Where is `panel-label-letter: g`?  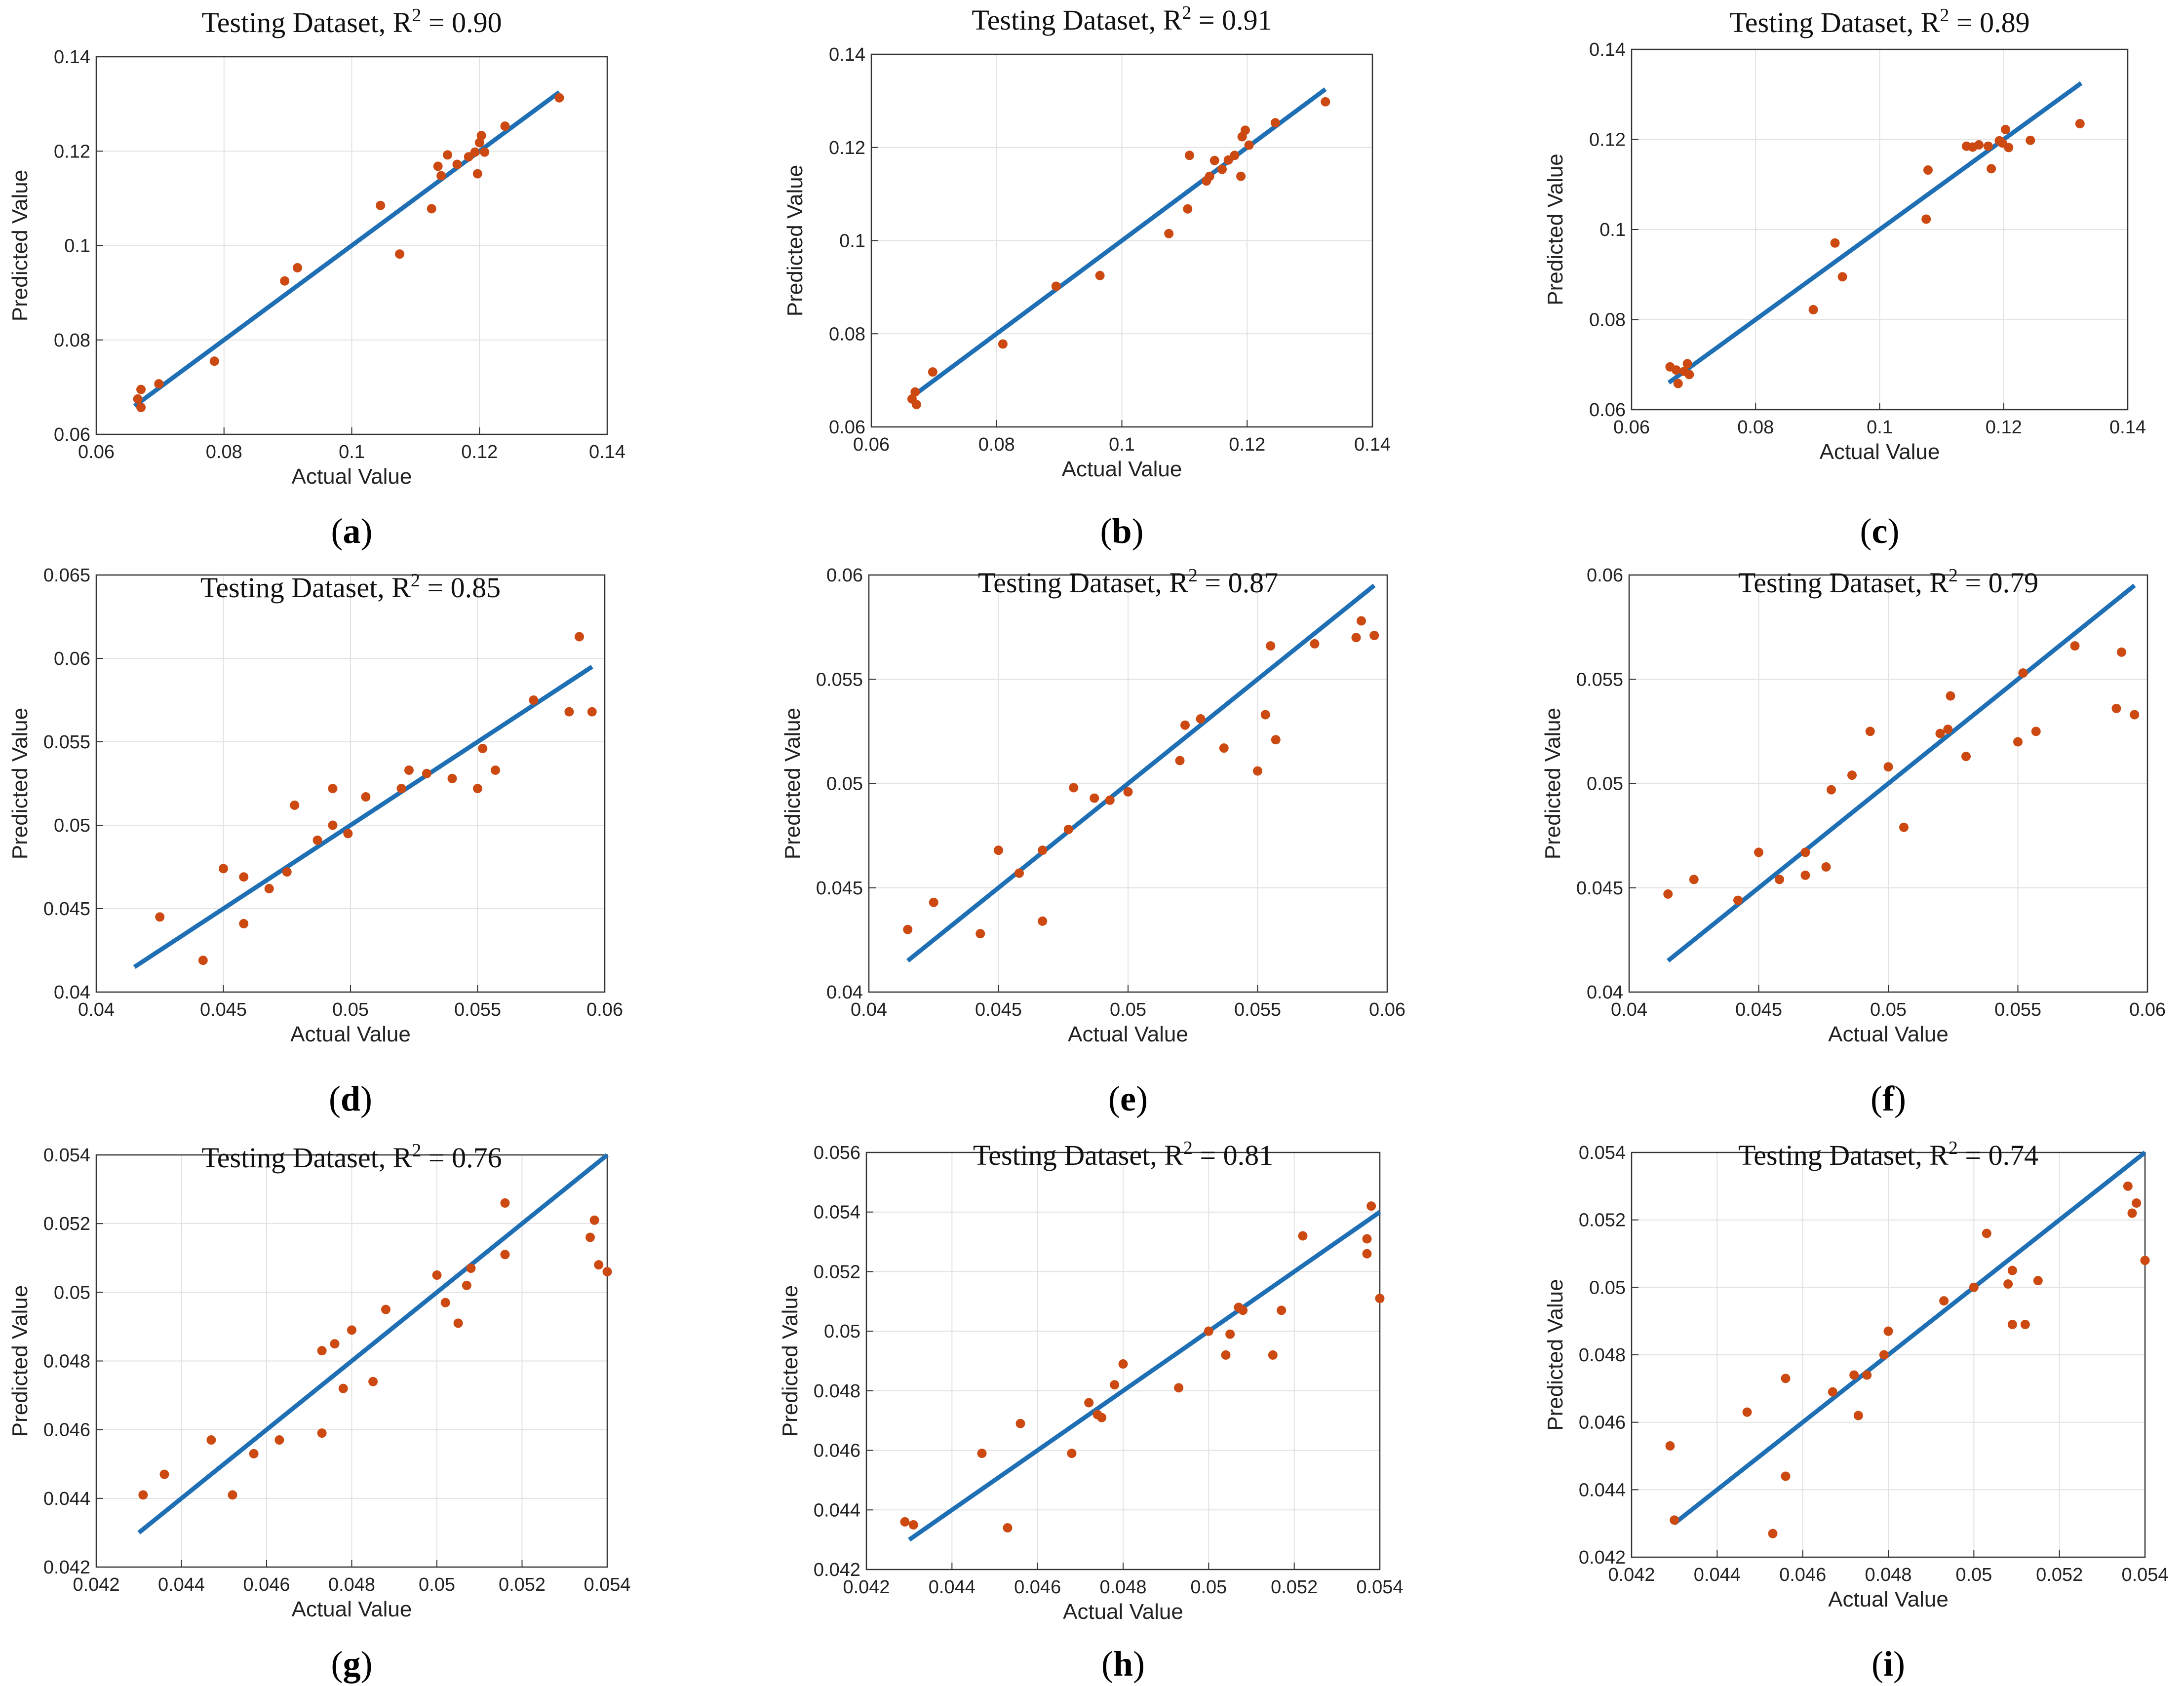 panel-label-letter: g is located at coordinates (352, 1664).